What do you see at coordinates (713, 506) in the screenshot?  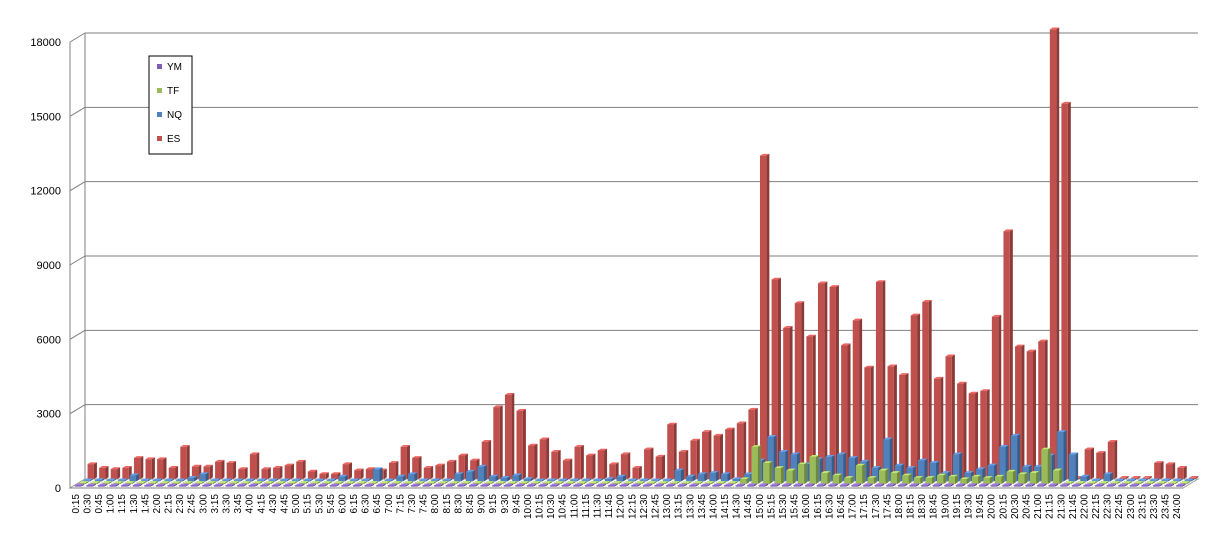 I see `x-tick-label: 14:00` at bounding box center [713, 506].